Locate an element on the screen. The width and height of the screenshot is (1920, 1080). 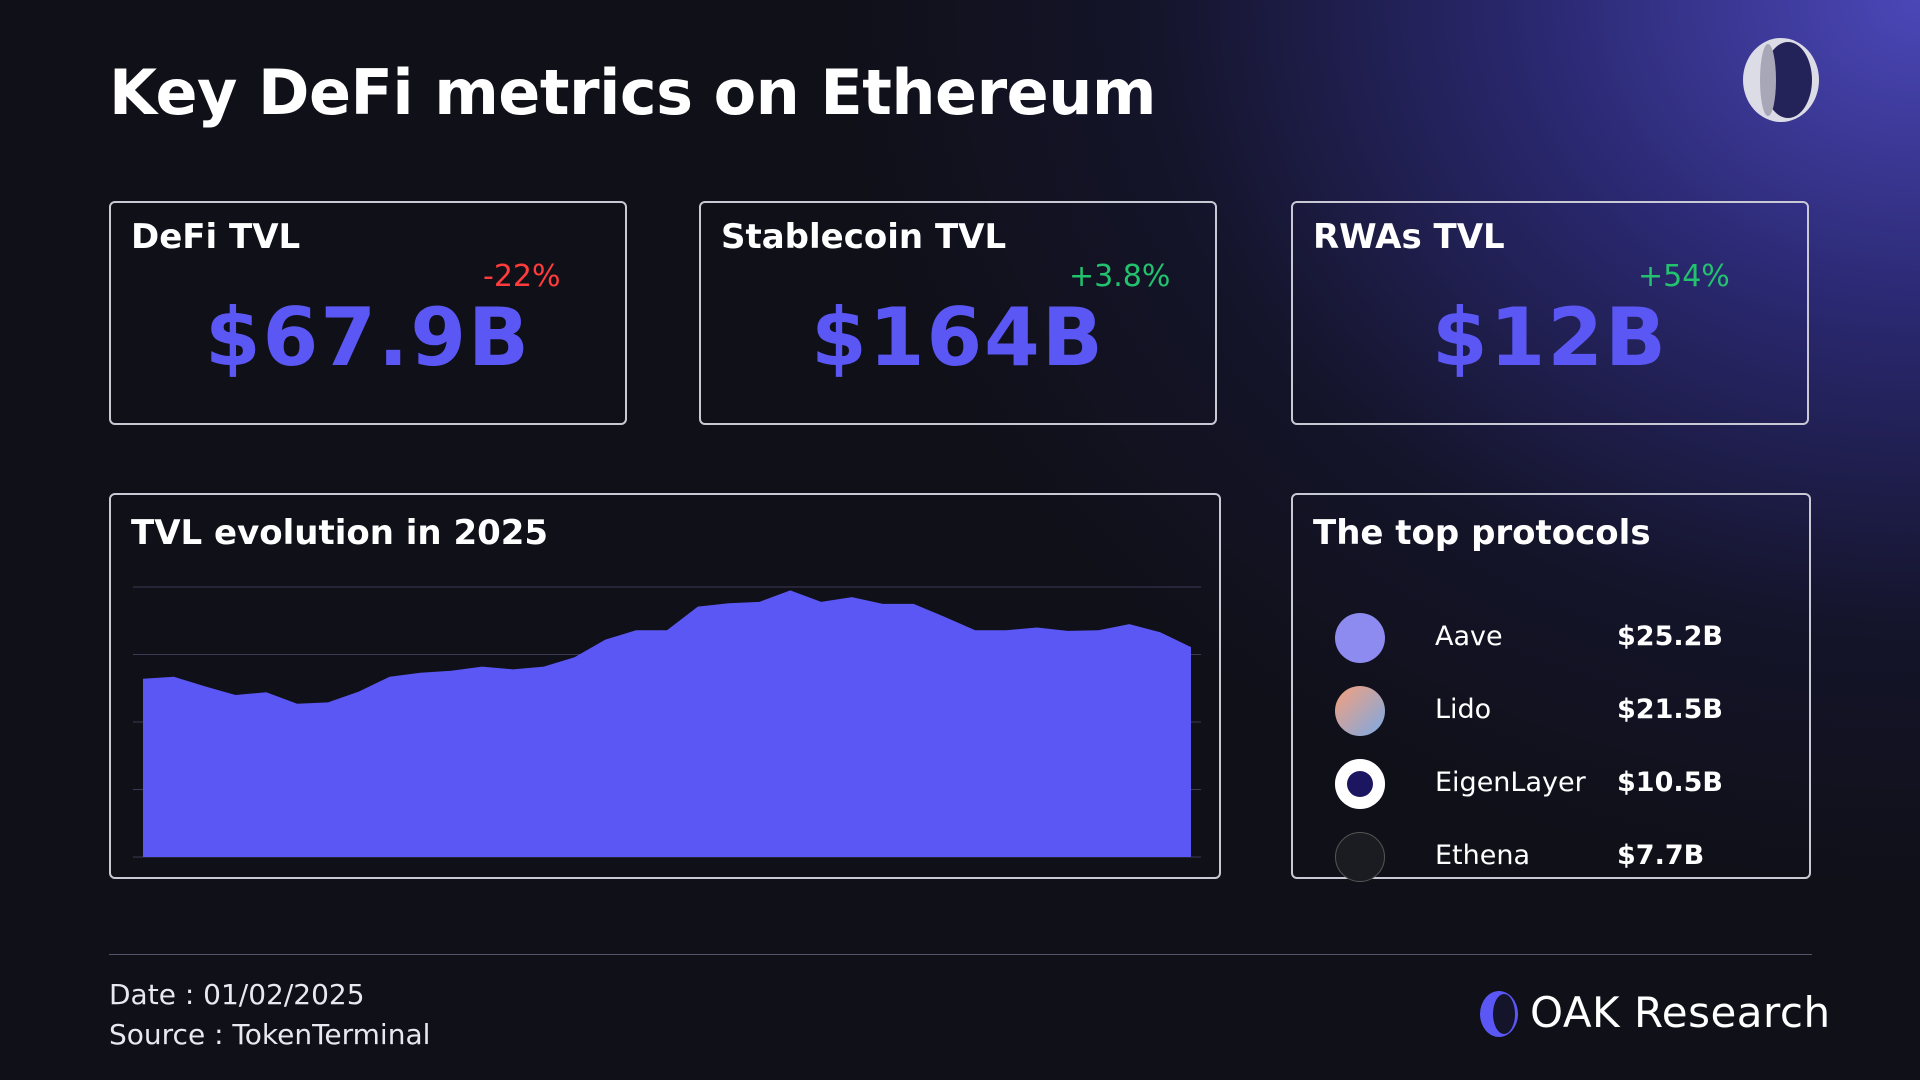
card-change: -22% is located at coordinates (522, 276).